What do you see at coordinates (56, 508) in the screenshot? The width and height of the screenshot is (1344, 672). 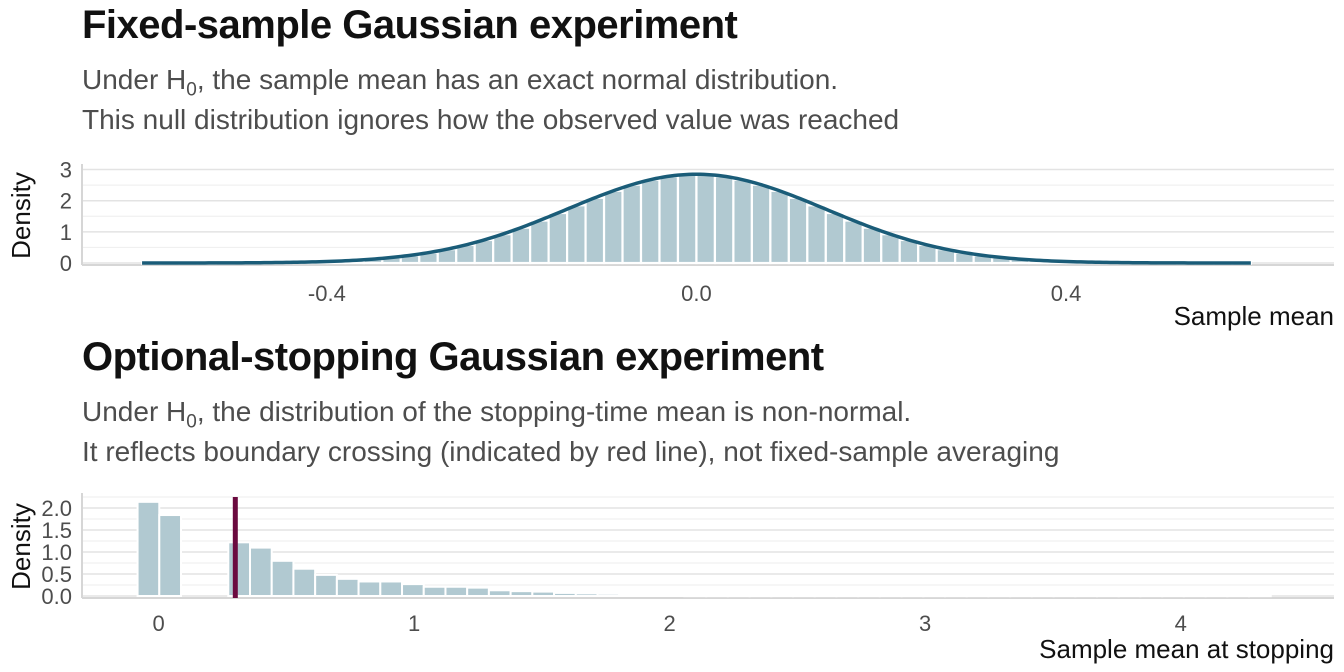 I see `y-tick-label: 2.0` at bounding box center [56, 508].